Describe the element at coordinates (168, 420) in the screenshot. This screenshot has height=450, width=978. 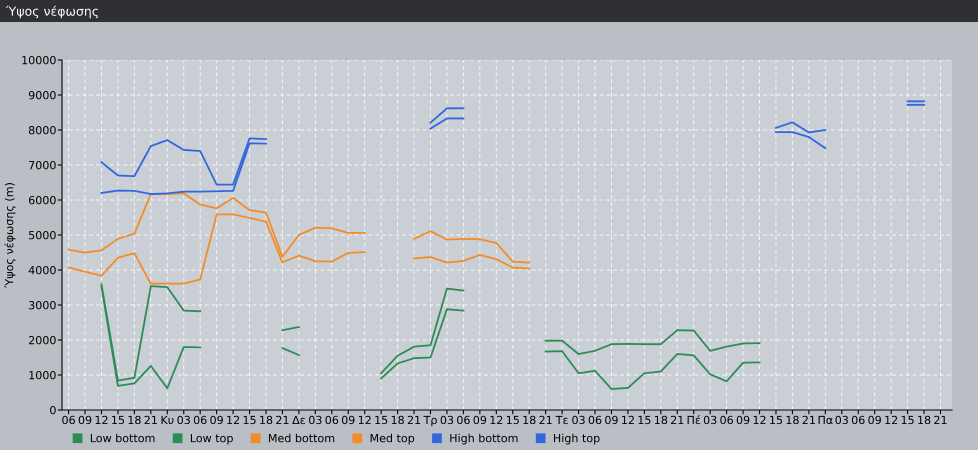
I see `x-tick-label: Κυ` at that location.